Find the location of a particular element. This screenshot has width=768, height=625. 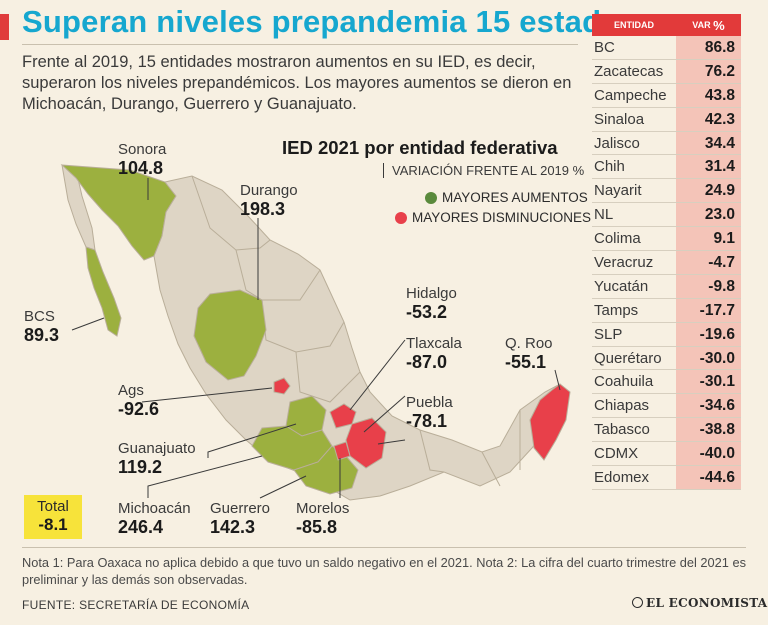

label-sonora: Sonora 104.8 is located at coordinates (142, 160).